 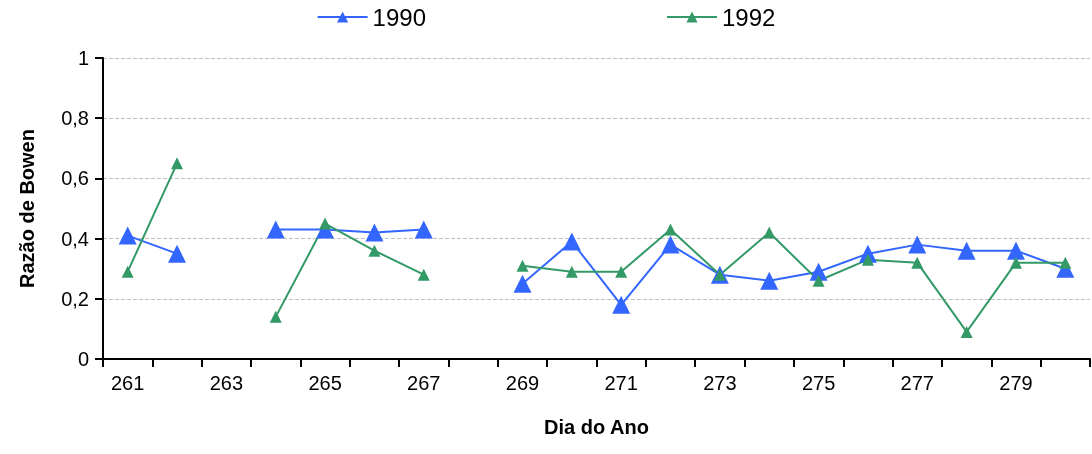 What do you see at coordinates (75, 298) in the screenshot?
I see `y-tick-label: 0,2` at bounding box center [75, 298].